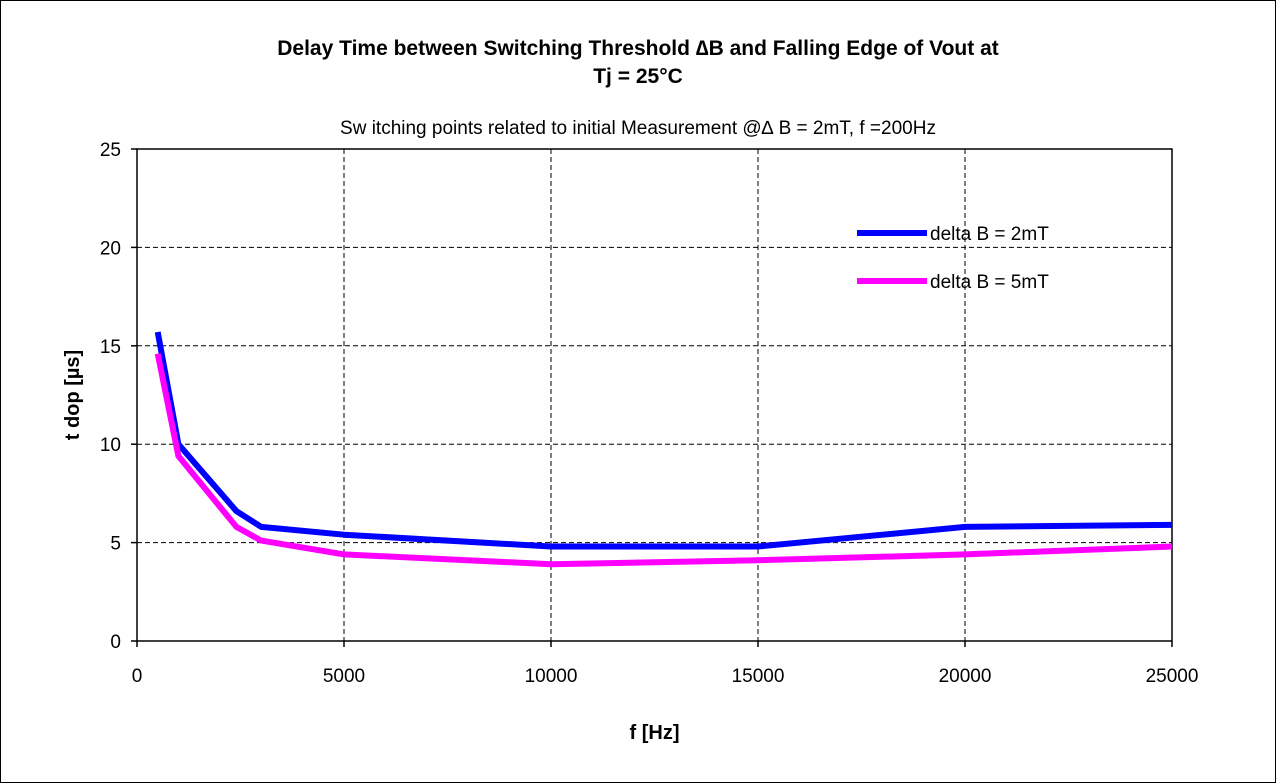 This screenshot has height=783, width=1276. What do you see at coordinates (344, 676) in the screenshot?
I see `x-tick-label: 5000` at bounding box center [344, 676].